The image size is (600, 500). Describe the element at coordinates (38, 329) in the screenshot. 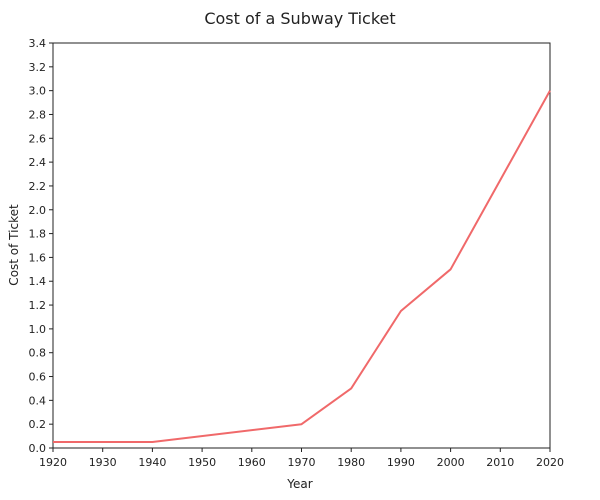

I see `y-tick-label: 1.0` at that location.